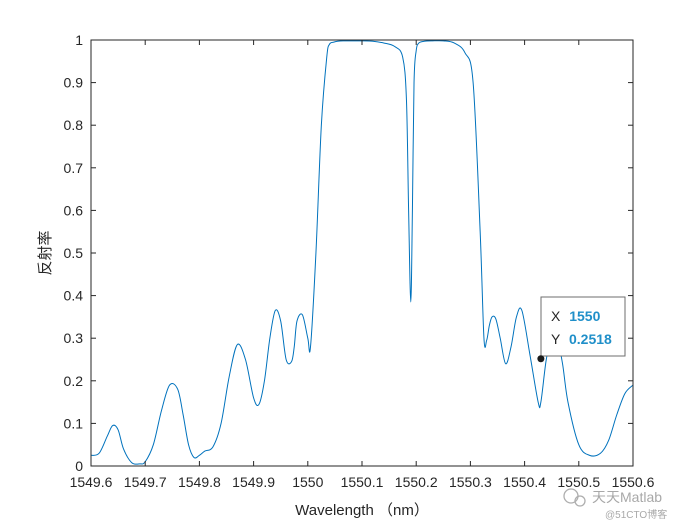 This screenshot has height=525, width=700. Describe the element at coordinates (590, 339) in the screenshot. I see `datatip-y-value: 0.2518` at that location.